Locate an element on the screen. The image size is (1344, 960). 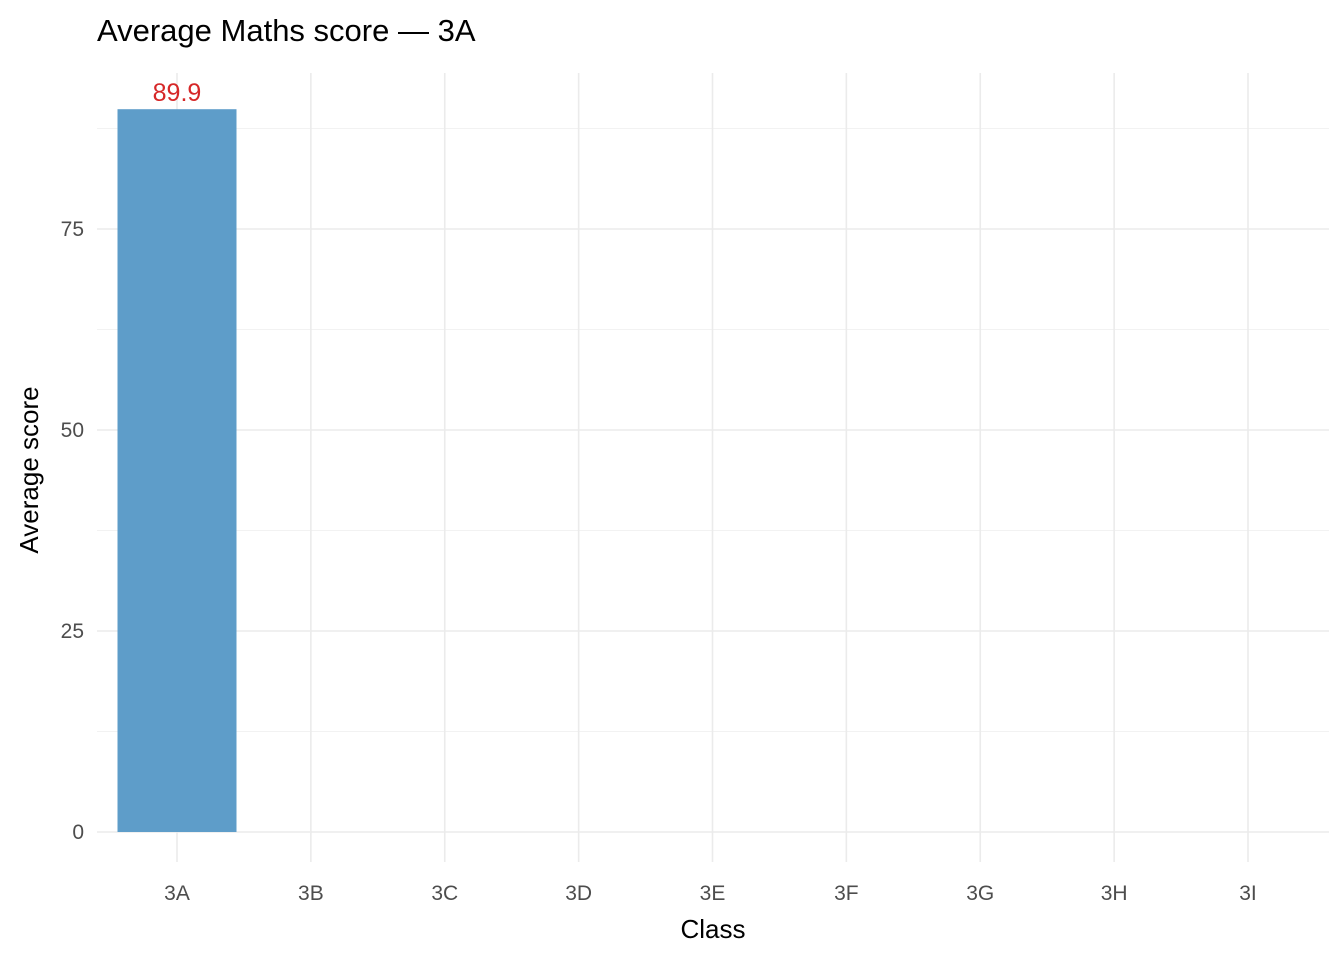
x-axis-ticks: 3A 3B 3C 3D 3E 3F 3G 3H 3I is located at coordinates (710, 893).